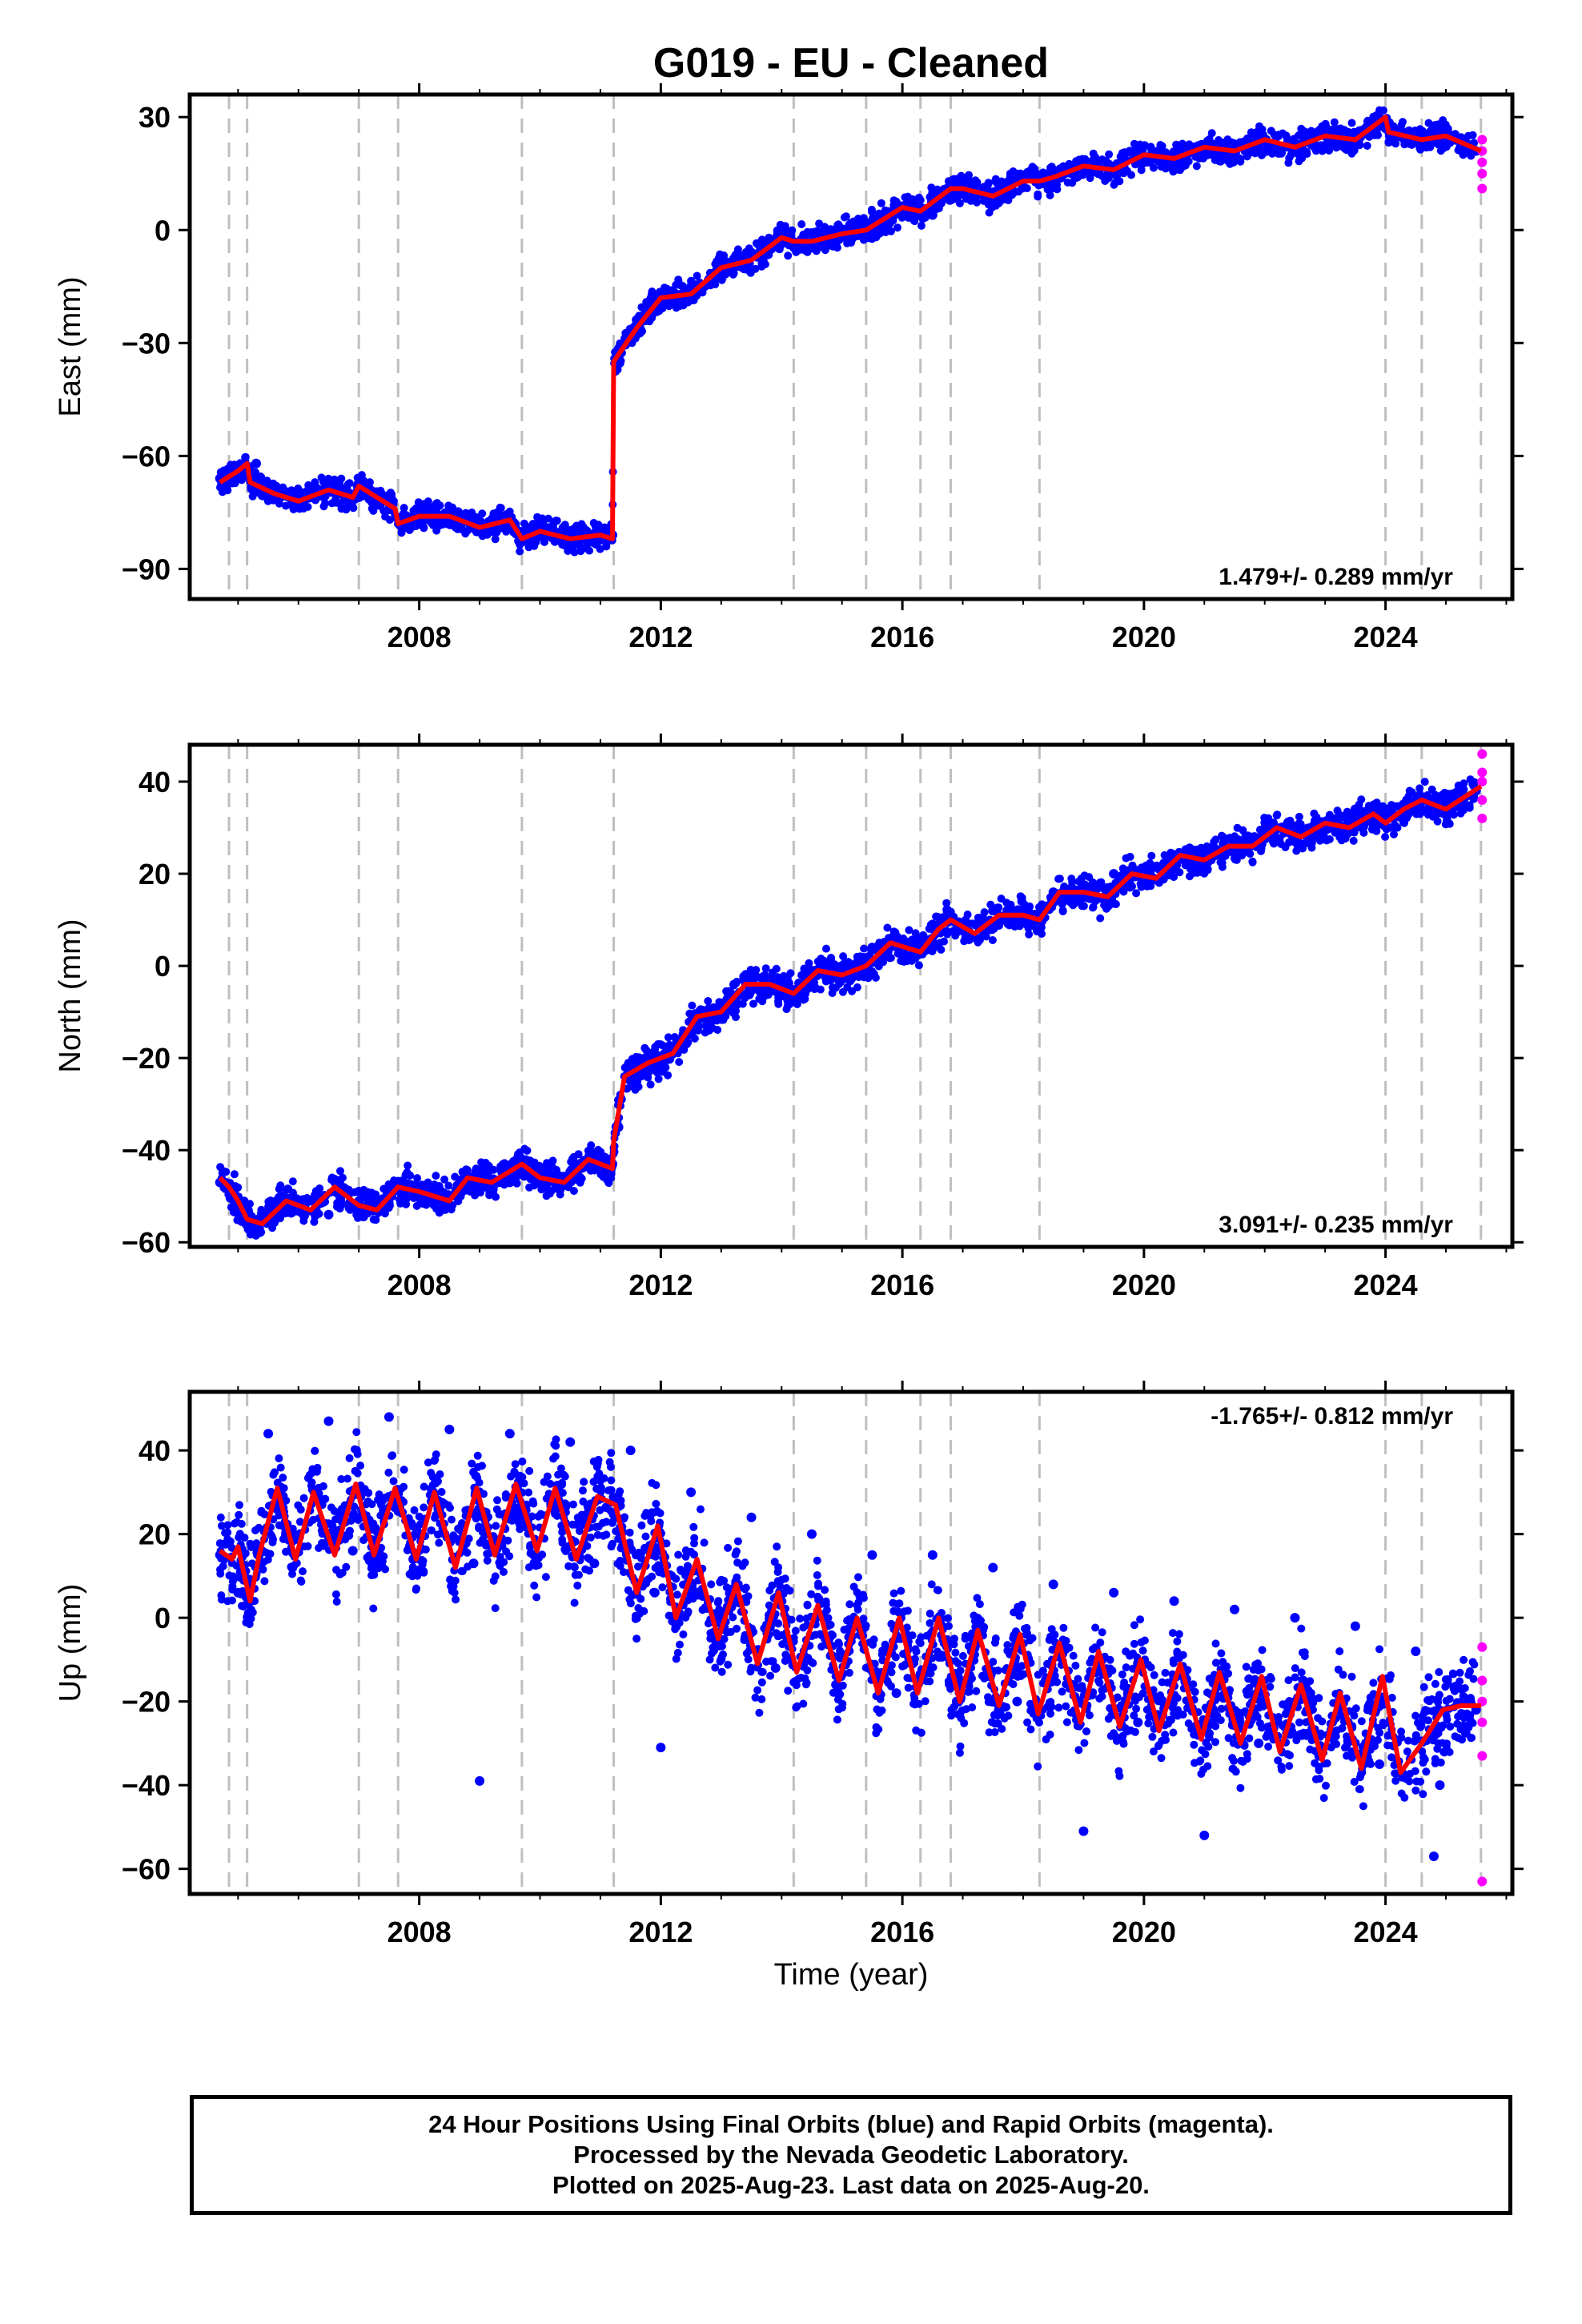 This screenshot has height=2324, width=1582. I want to click on x-tick-label: 2016, so click(902, 637).